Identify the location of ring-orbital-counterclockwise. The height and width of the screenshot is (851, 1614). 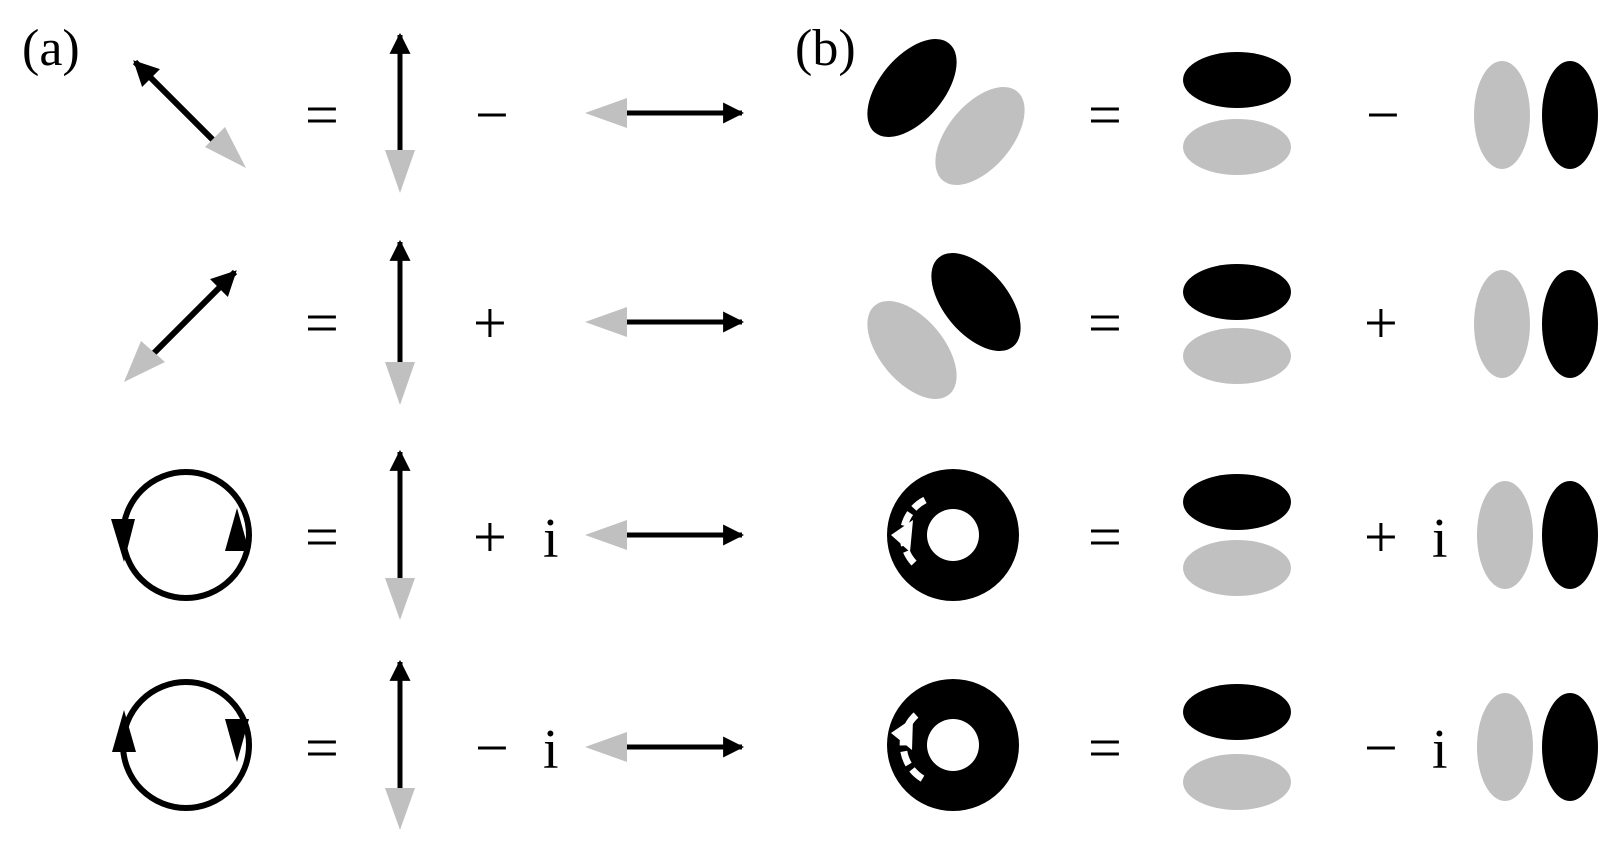
(953, 535).